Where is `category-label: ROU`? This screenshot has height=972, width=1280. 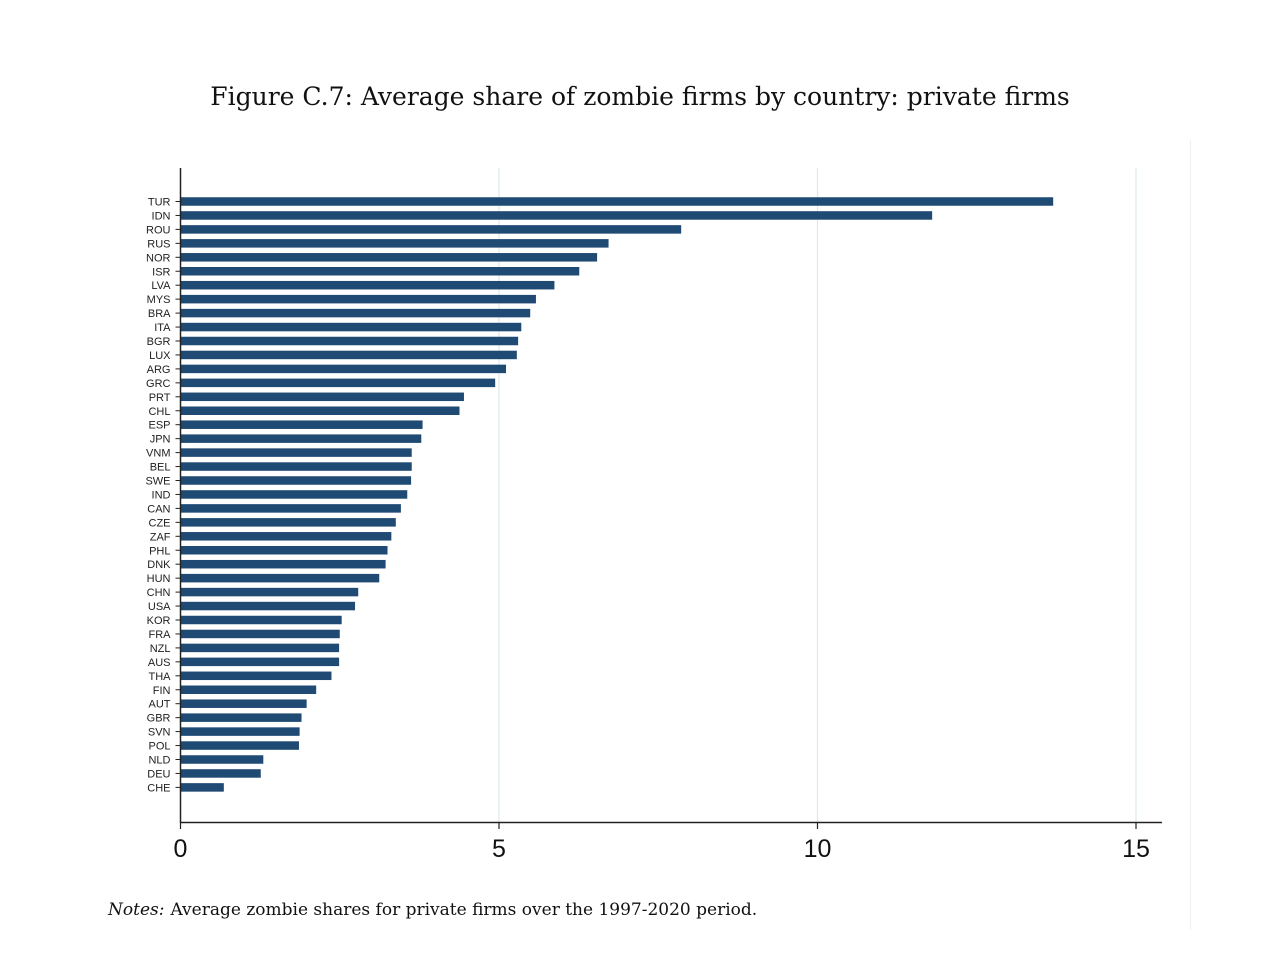 category-label: ROU is located at coordinates (158, 230).